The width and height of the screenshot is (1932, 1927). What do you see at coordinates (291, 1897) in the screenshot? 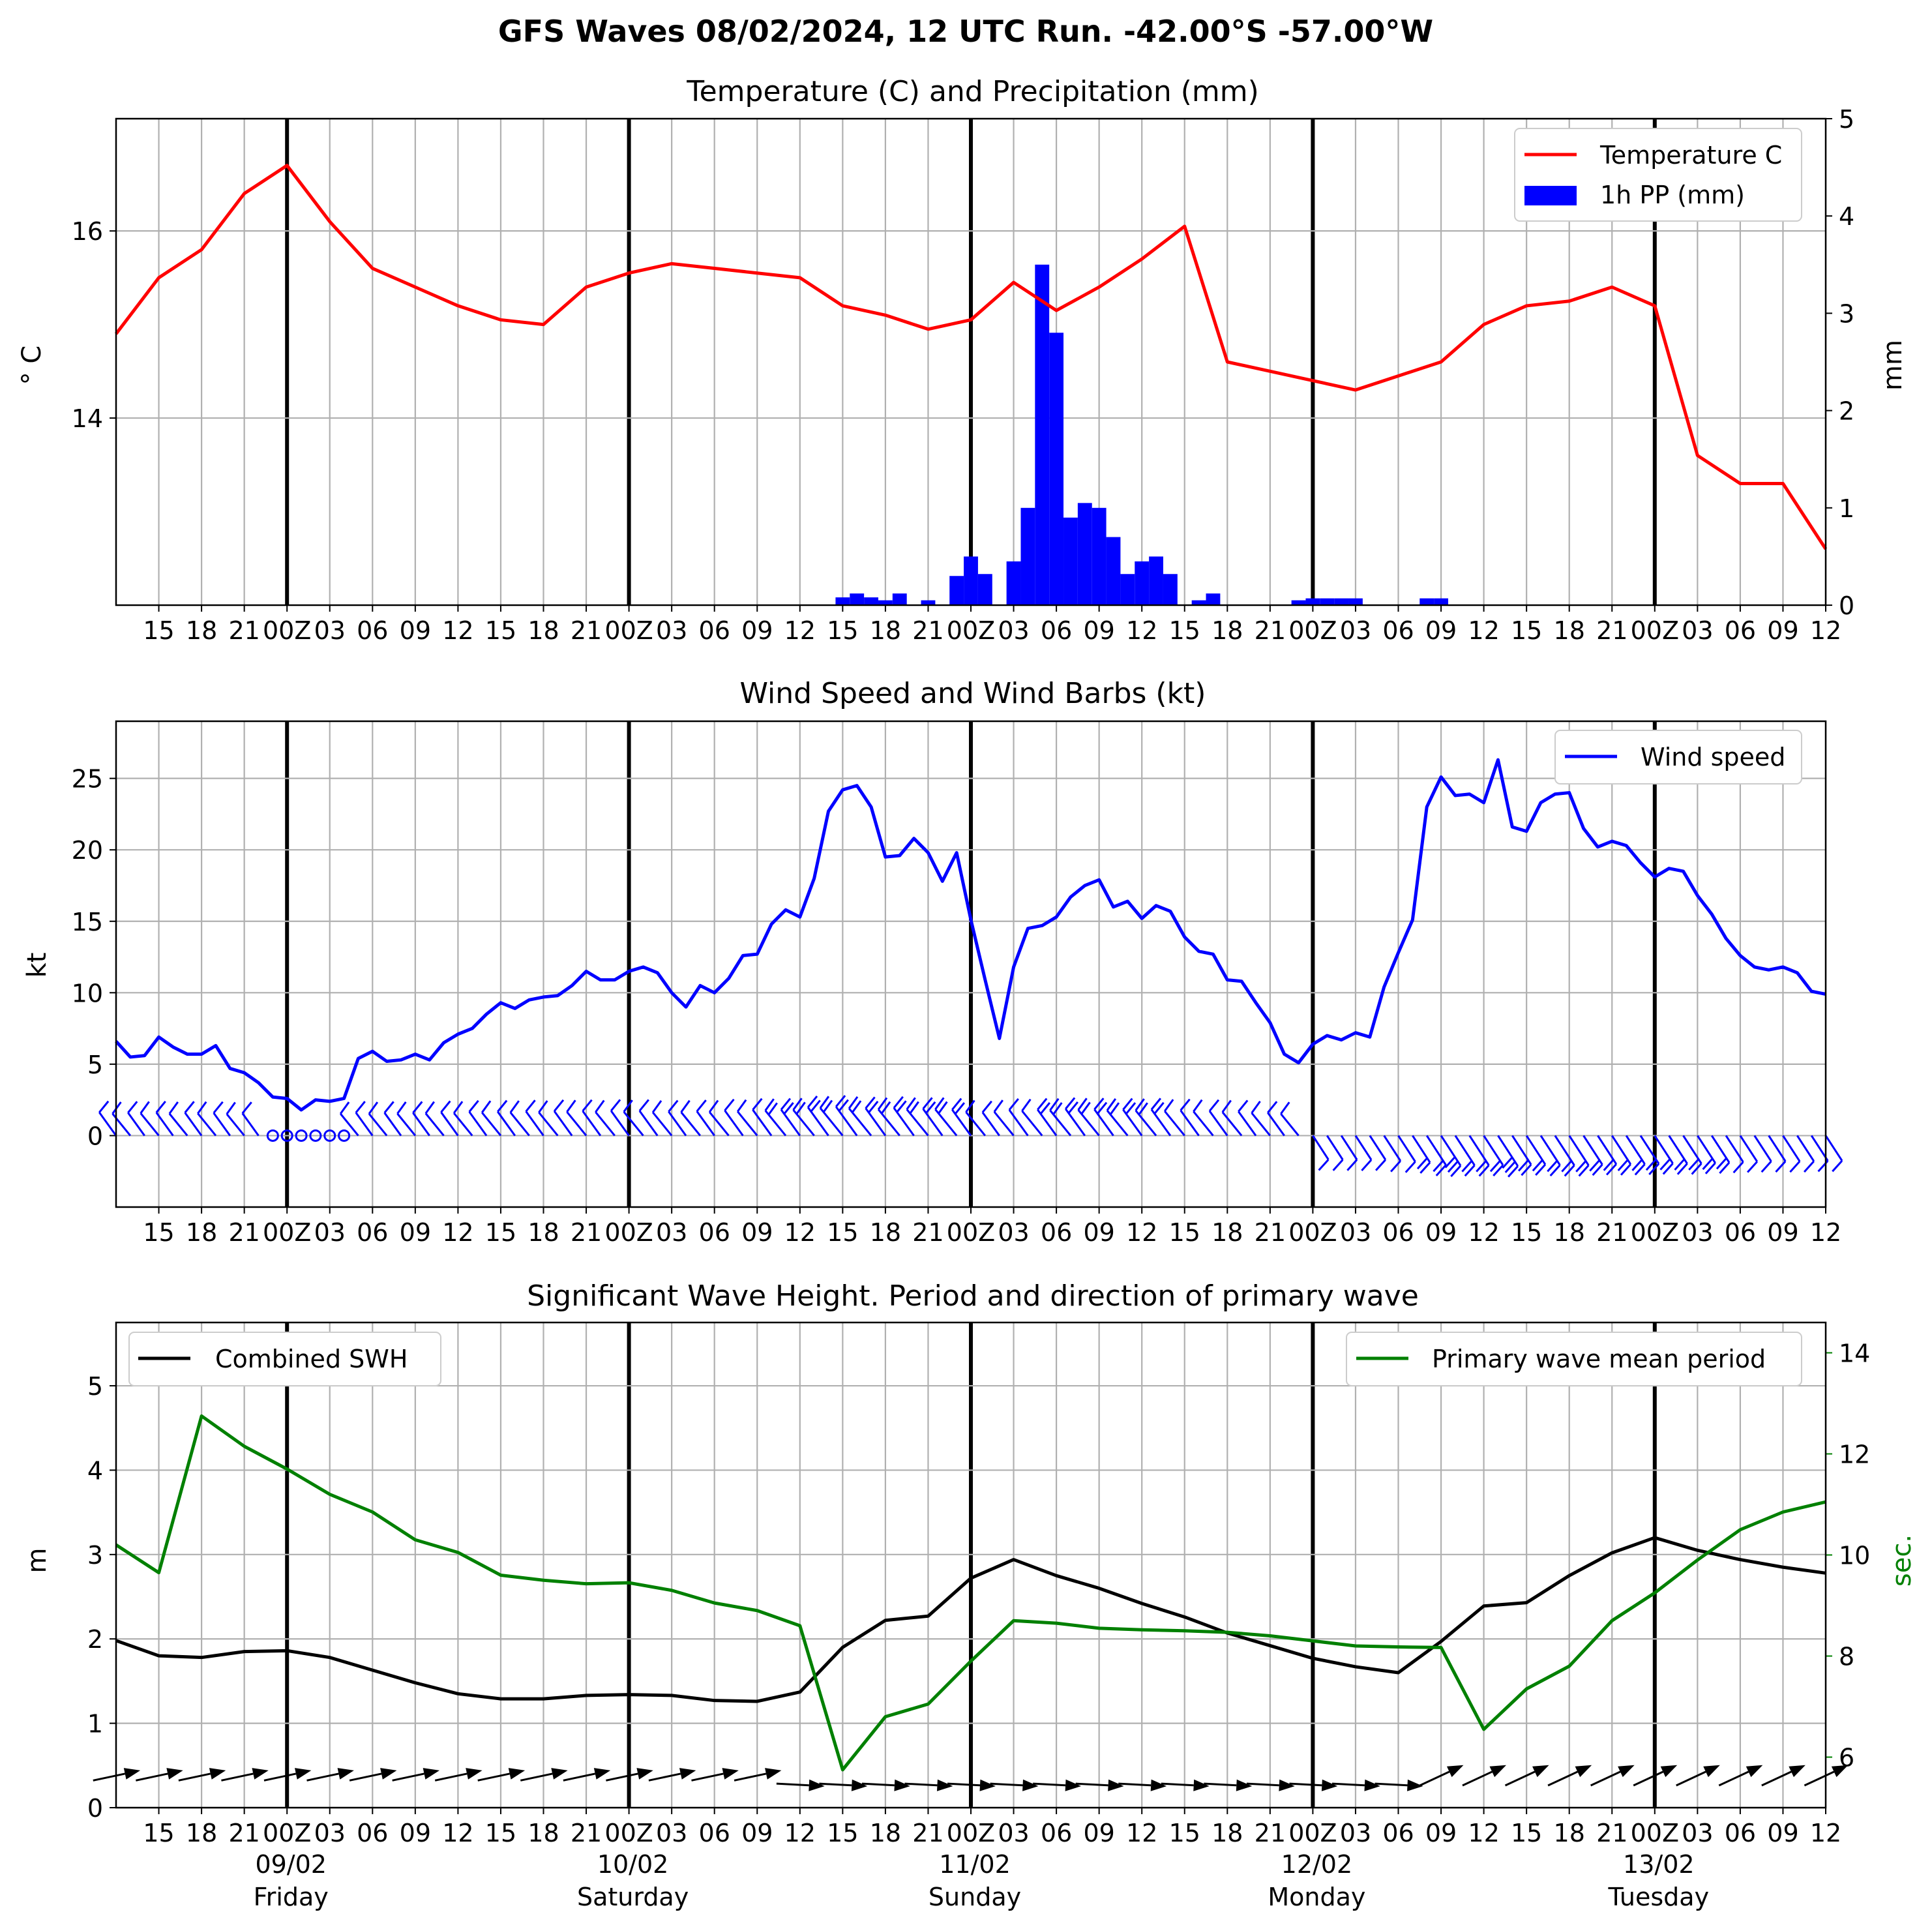
I see `day-weekday-label: Friday` at bounding box center [291, 1897].